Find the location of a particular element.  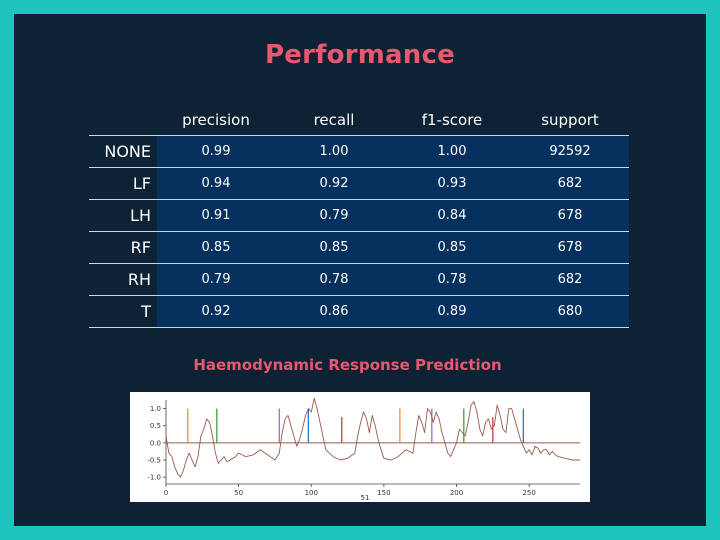

cell-precision: 0.79 is located at coordinates (216, 279).